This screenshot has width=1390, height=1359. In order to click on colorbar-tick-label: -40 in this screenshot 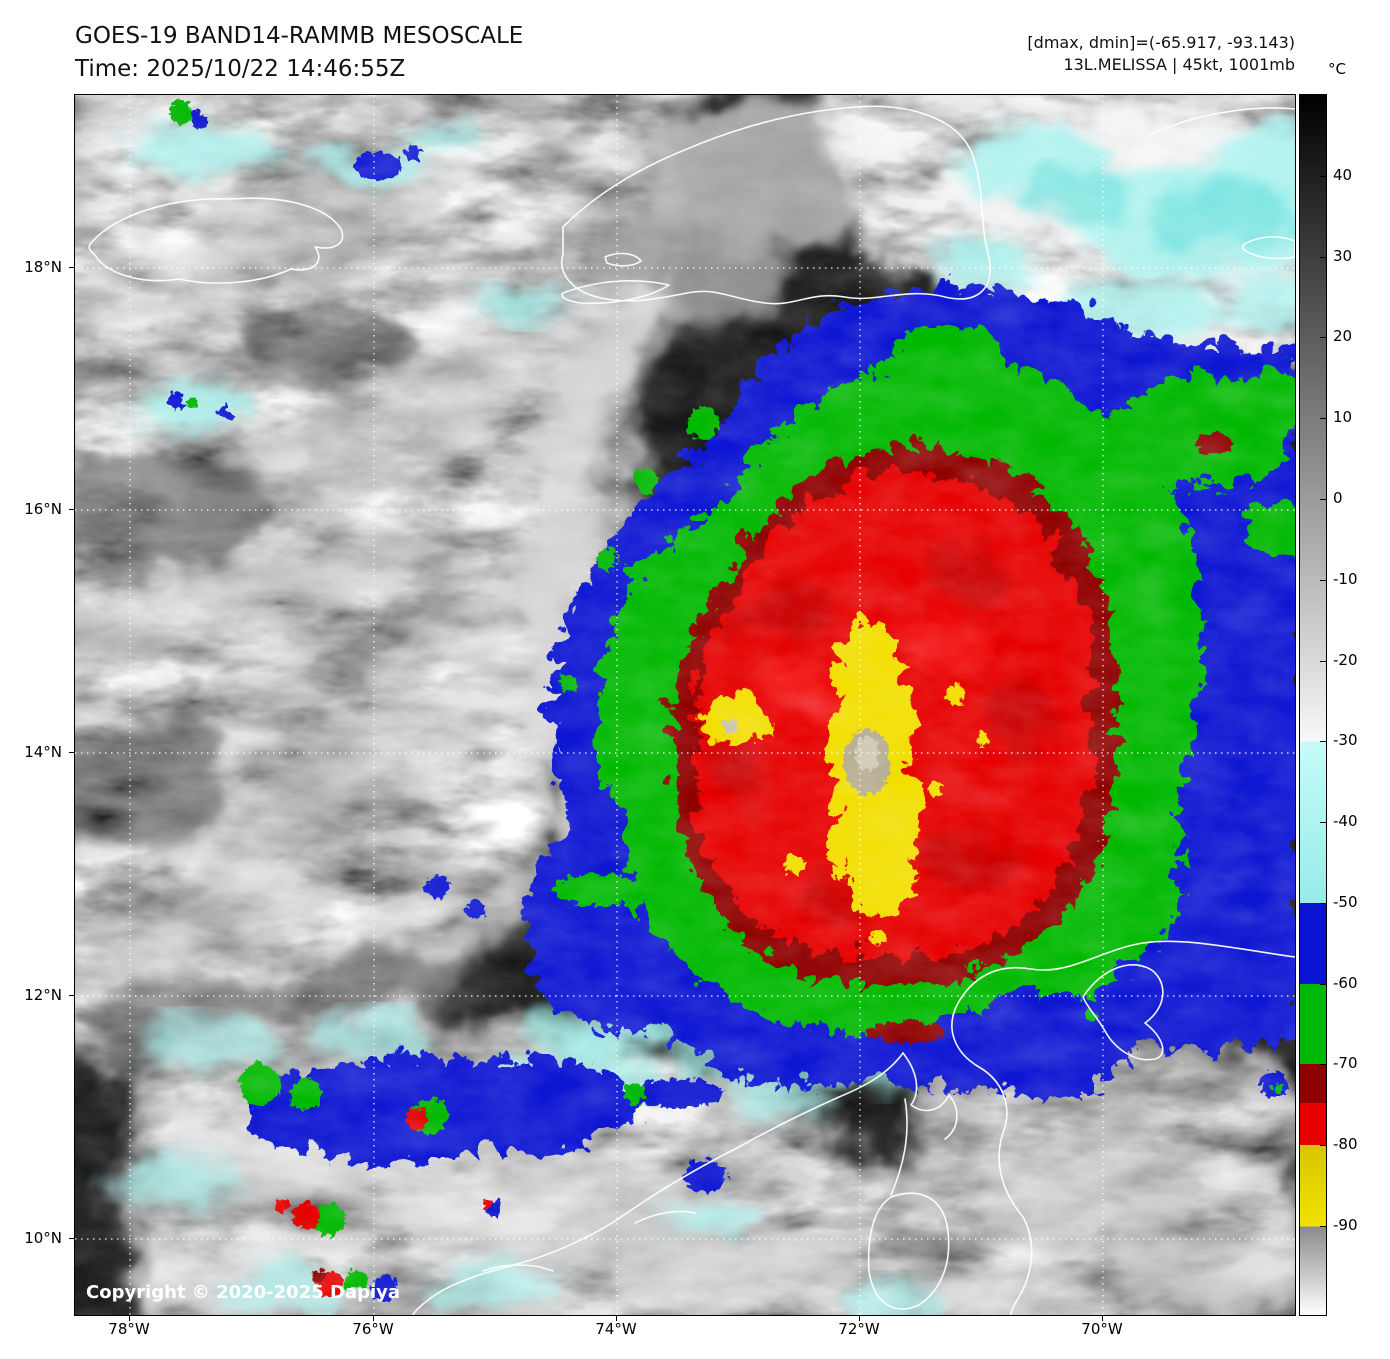, I will do `click(1345, 821)`.